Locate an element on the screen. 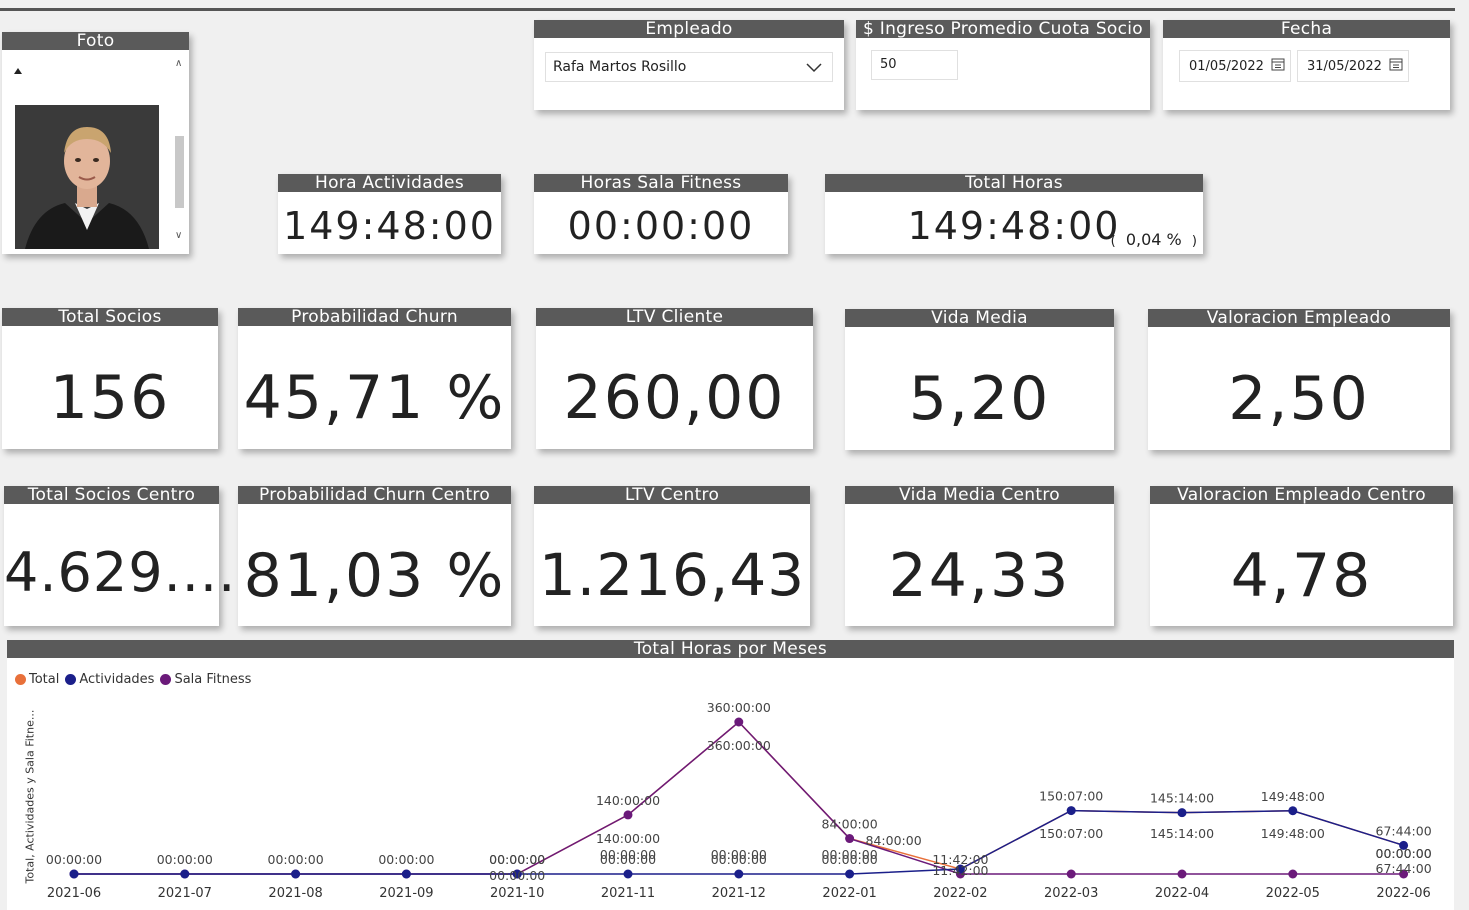 The width and height of the screenshot is (1469, 910). kpi-value: 4,78 is located at coordinates (1301, 576).